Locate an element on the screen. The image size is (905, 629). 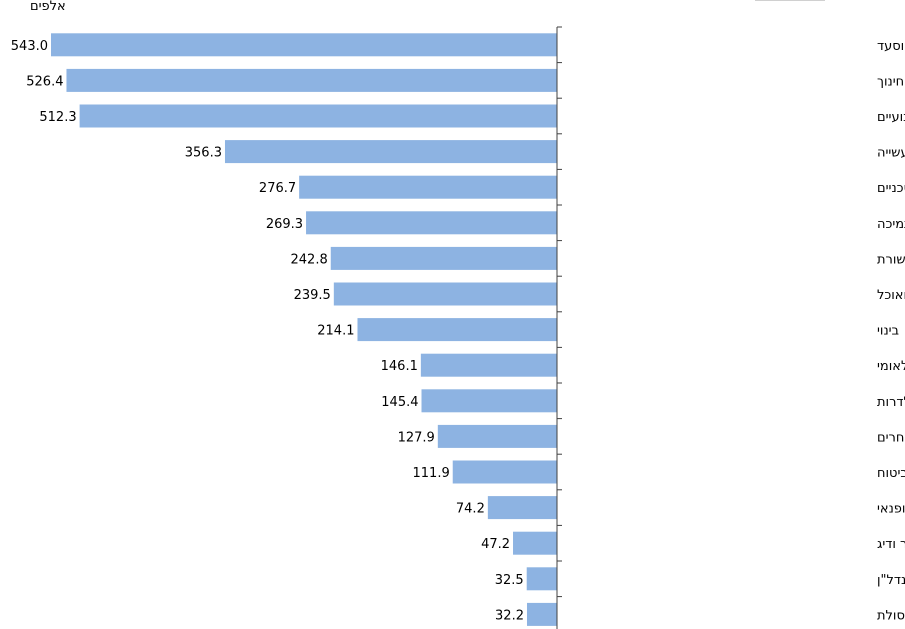
value-label: 543.0 is located at coordinates (29, 46).